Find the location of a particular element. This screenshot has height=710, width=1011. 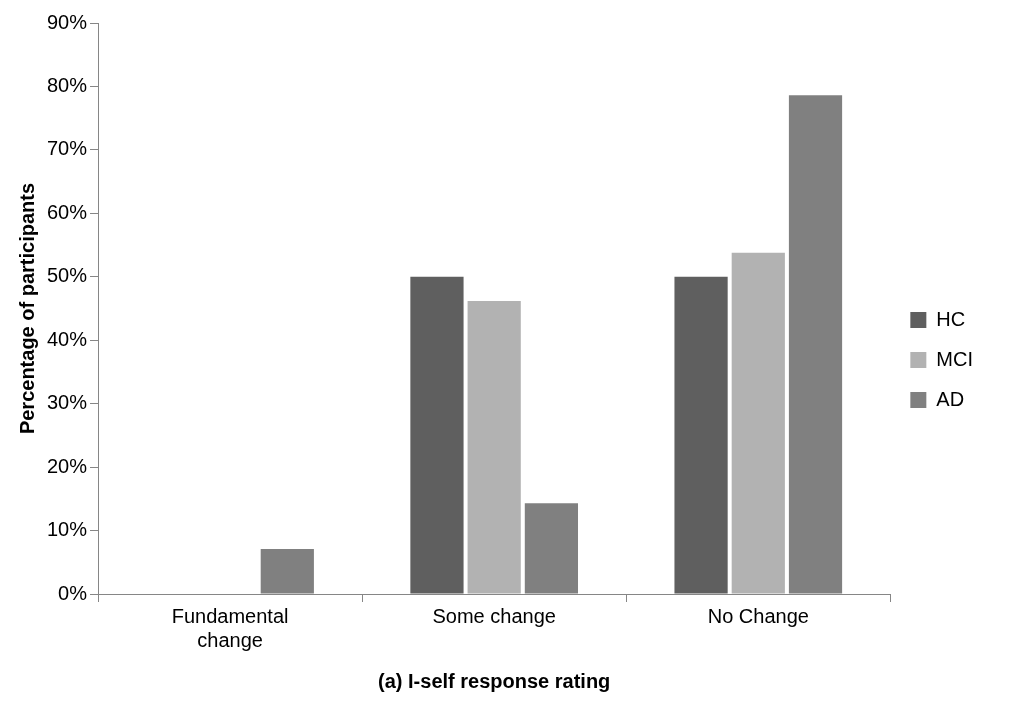

y-tick-label: 40% is located at coordinates (67, 338).